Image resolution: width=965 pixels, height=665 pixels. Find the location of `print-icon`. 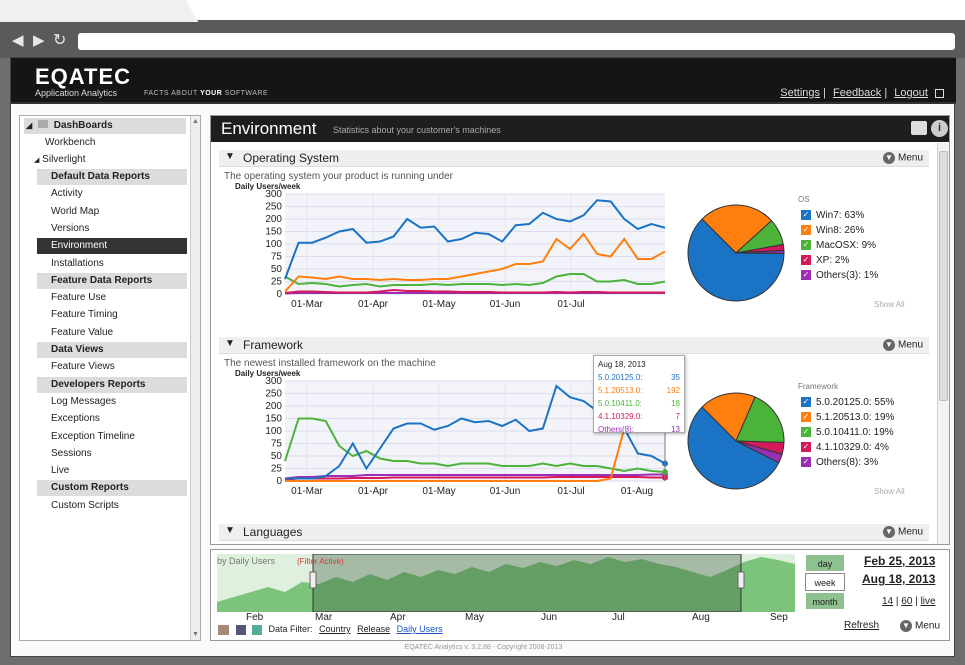

print-icon is located at coordinates (919, 128).